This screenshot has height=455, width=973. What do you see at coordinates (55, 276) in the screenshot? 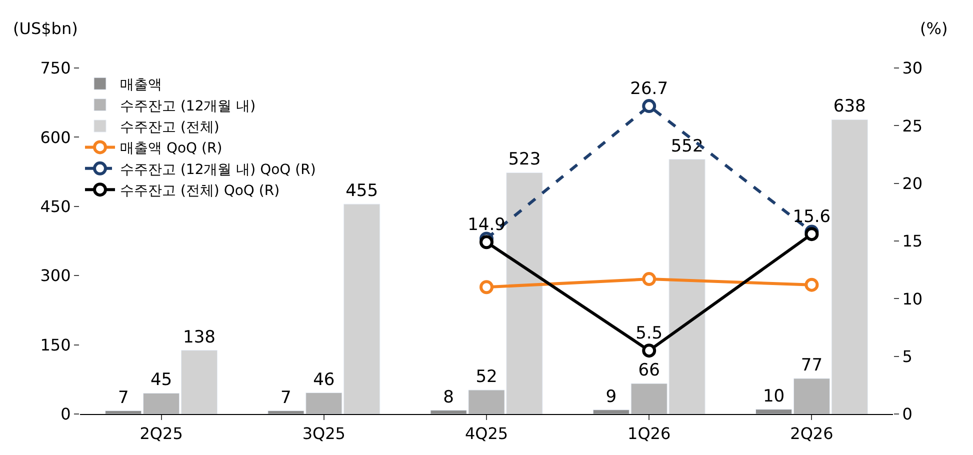
I see `y-tick-label: 300` at bounding box center [55, 276].